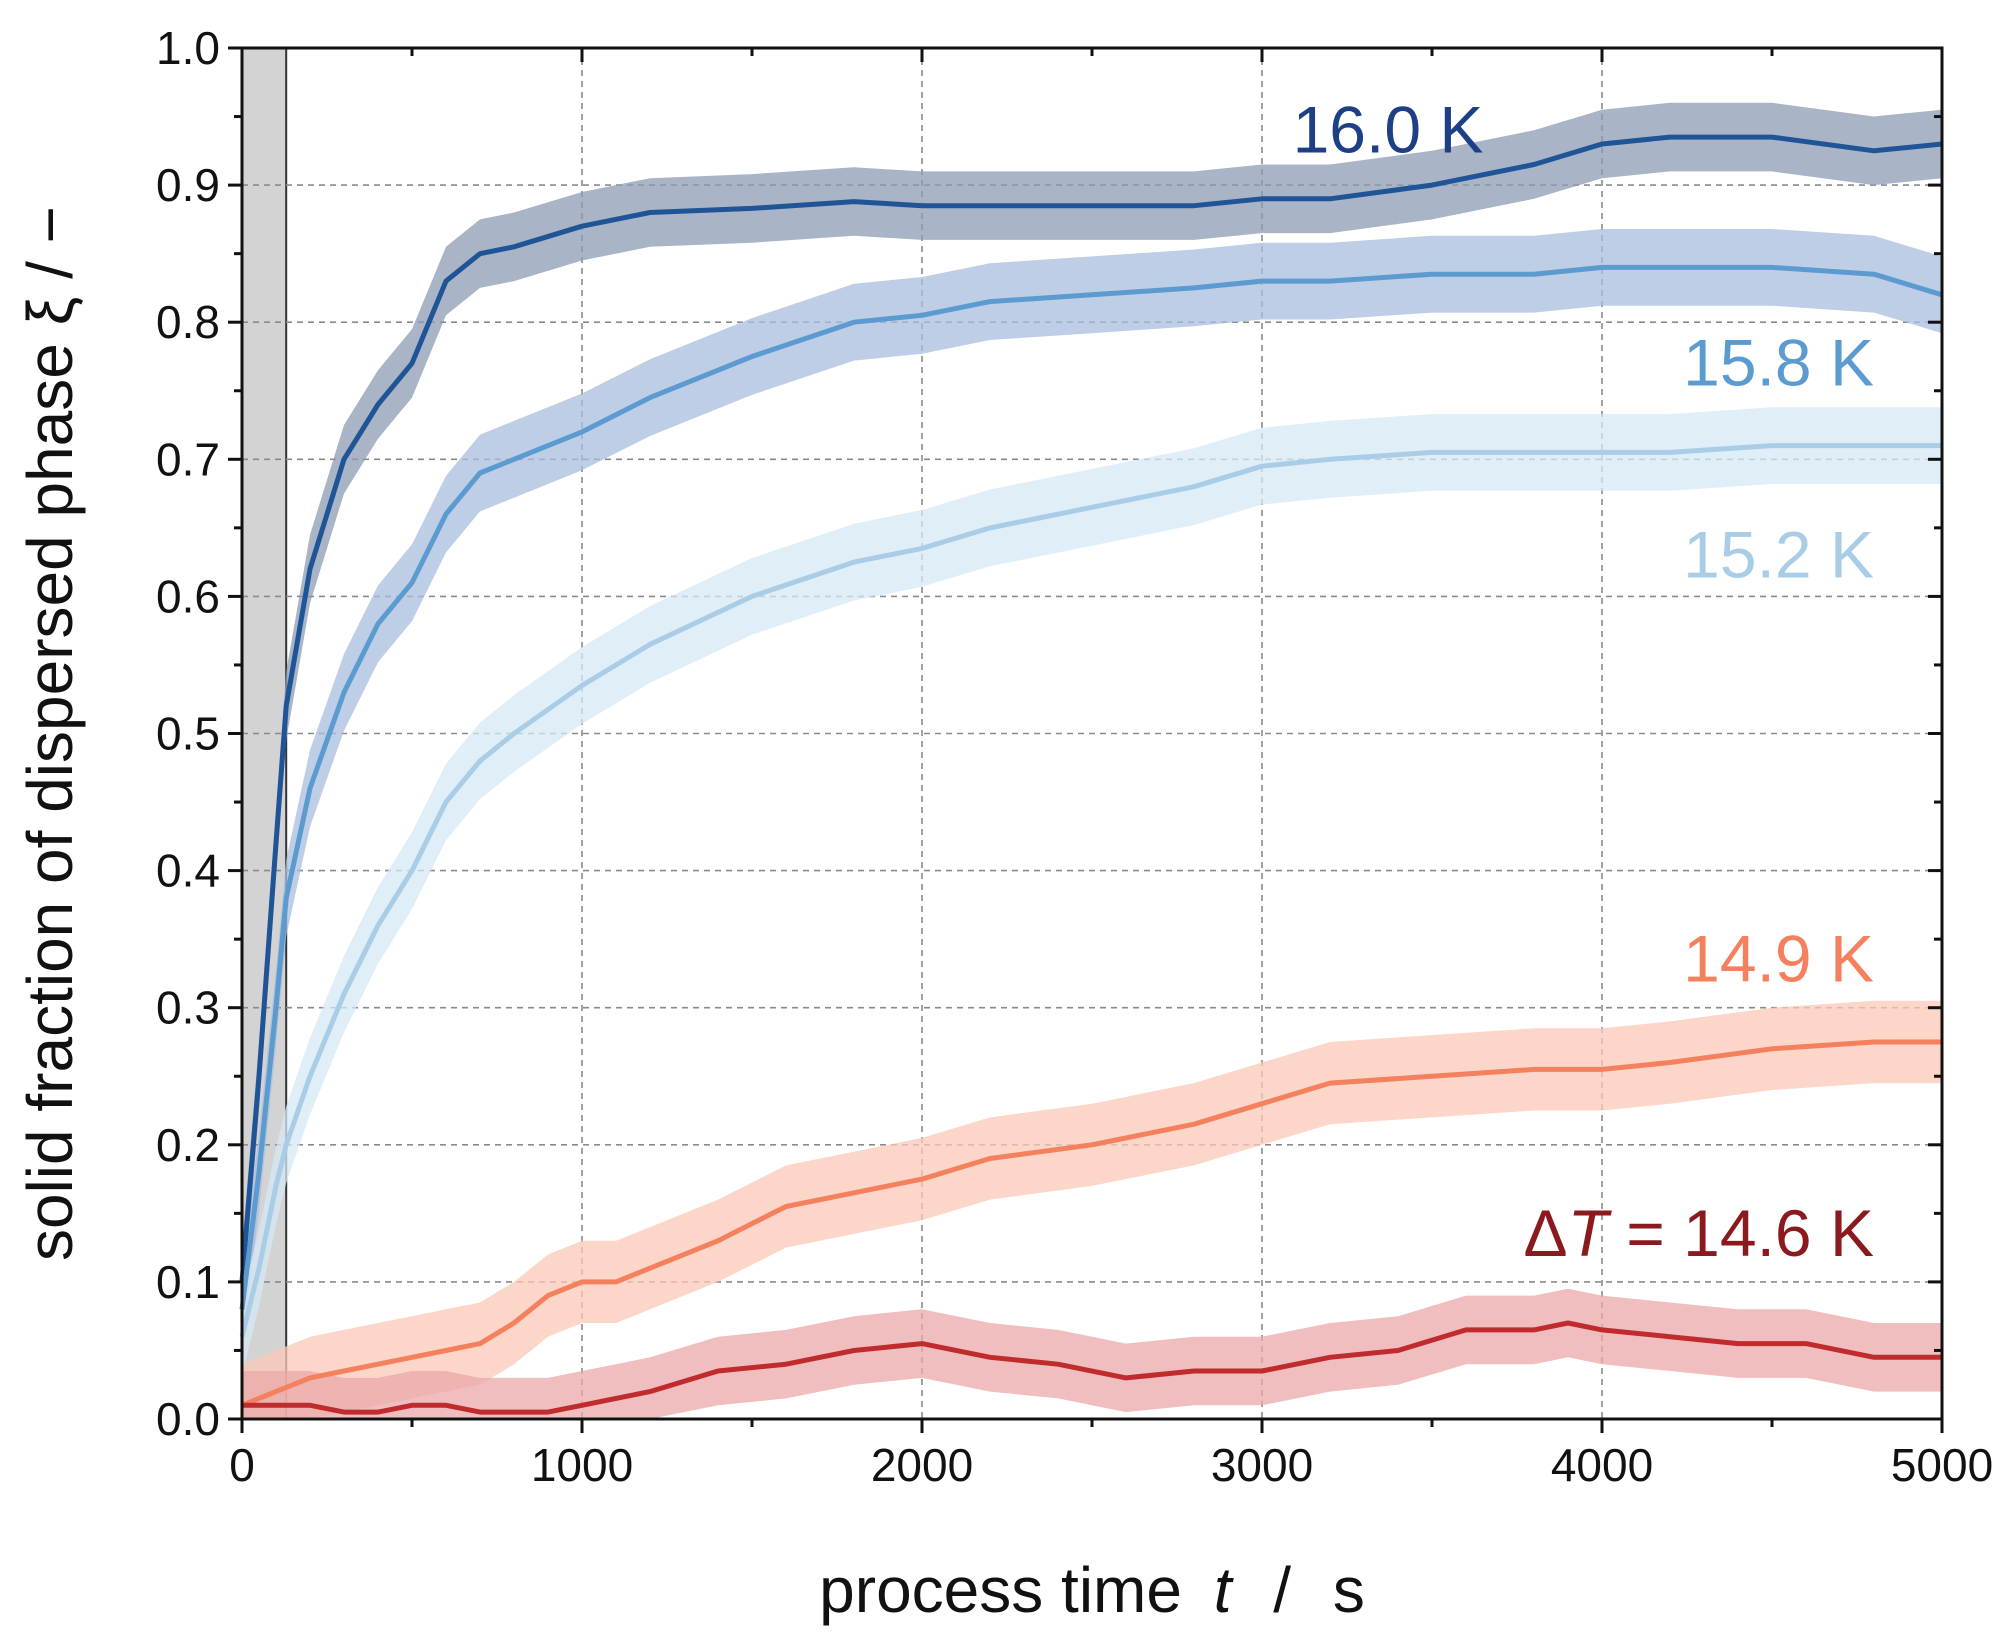 The width and height of the screenshot is (2015, 1649). What do you see at coordinates (1388, 129) in the screenshot?
I see `series-label-0: 16.0 K` at bounding box center [1388, 129].